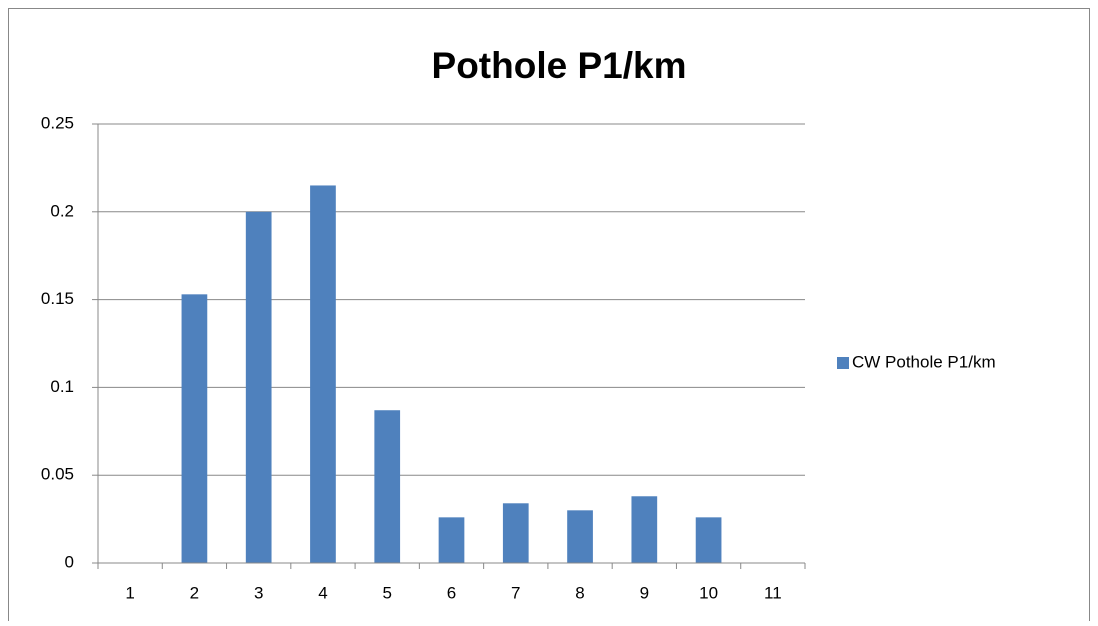  I want to click on chart-title: Pothole P1/km, so click(559, 65).